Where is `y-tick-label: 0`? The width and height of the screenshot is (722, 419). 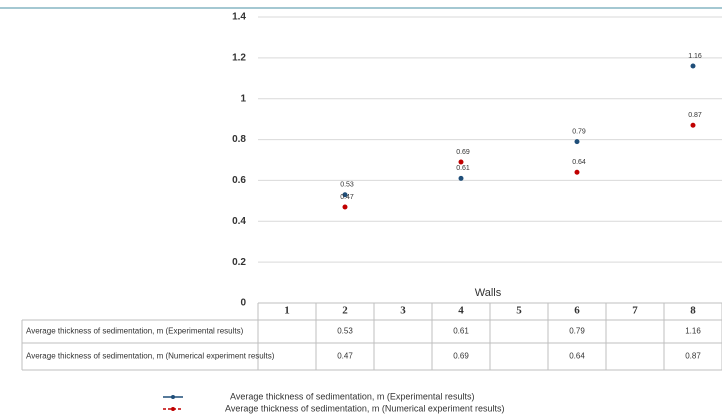
y-tick-label: 0 is located at coordinates (243, 303).